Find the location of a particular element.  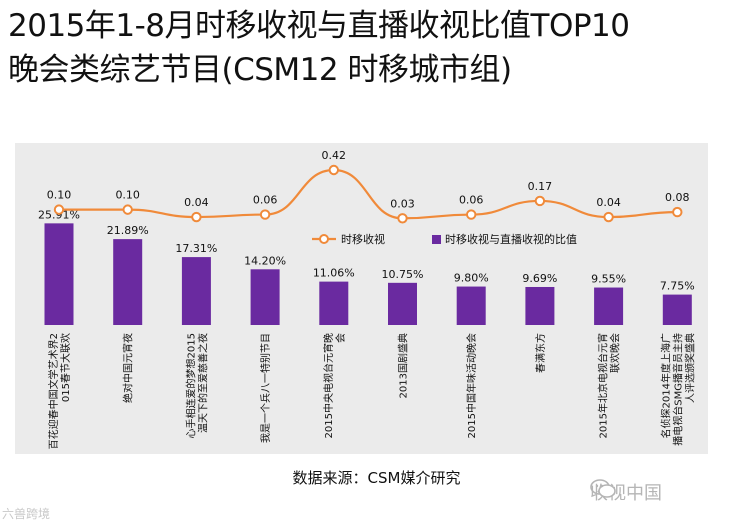

bar-label-3: 14.20% is located at coordinates (265, 260).